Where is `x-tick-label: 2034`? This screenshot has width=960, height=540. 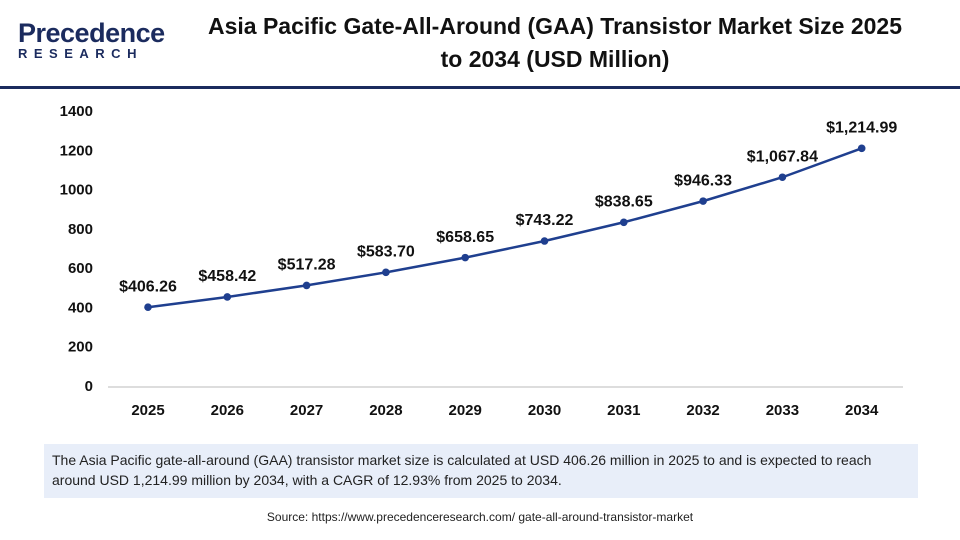 x-tick-label: 2034 is located at coordinates (862, 410).